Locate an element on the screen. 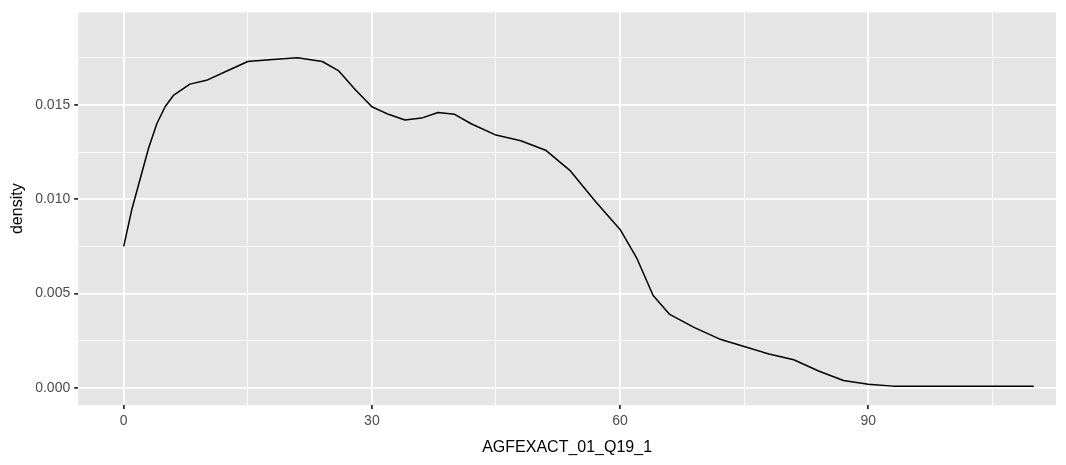 Image resolution: width=1066 pixels, height=465 pixels. y-tick-label: 0.000 is located at coordinates (53, 386).